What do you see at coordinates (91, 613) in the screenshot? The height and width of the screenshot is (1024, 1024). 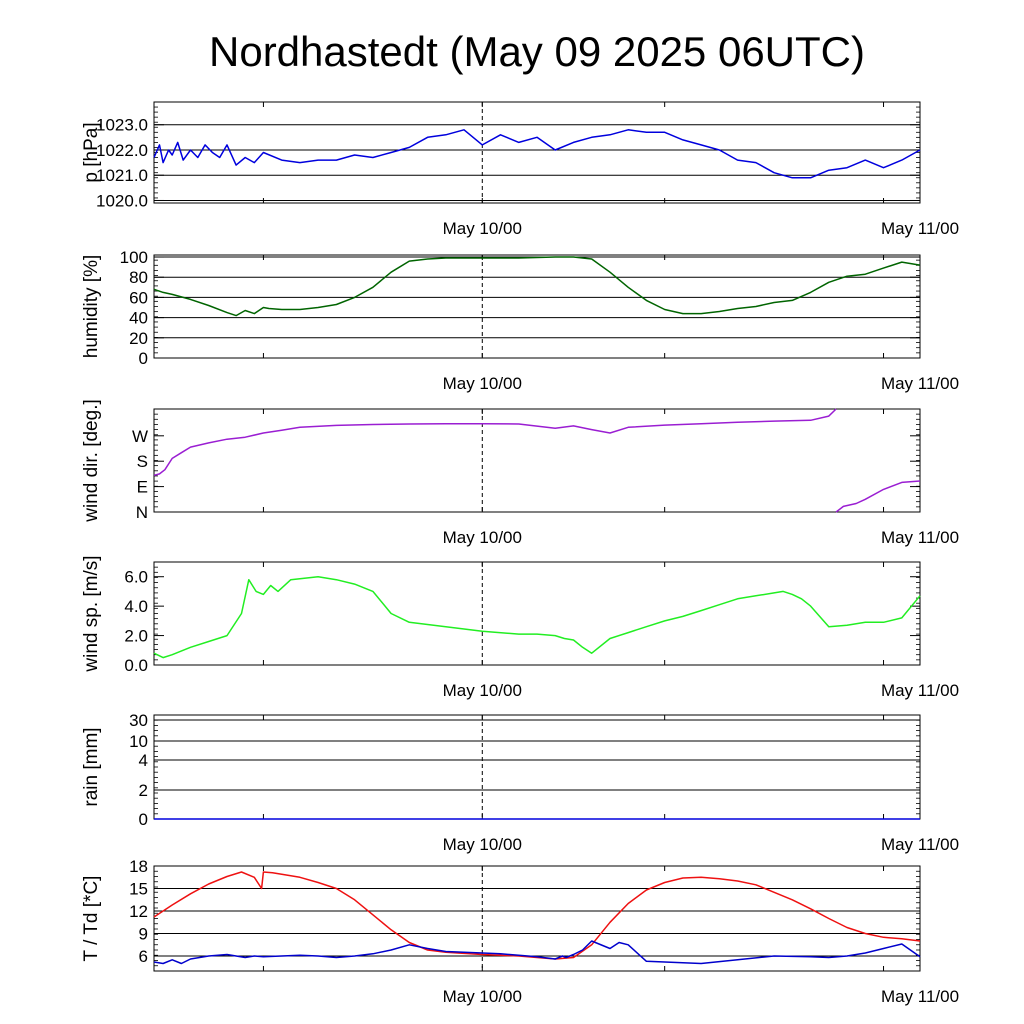 I see `y-axis-label: wind sp. [m/s]` at bounding box center [91, 613].